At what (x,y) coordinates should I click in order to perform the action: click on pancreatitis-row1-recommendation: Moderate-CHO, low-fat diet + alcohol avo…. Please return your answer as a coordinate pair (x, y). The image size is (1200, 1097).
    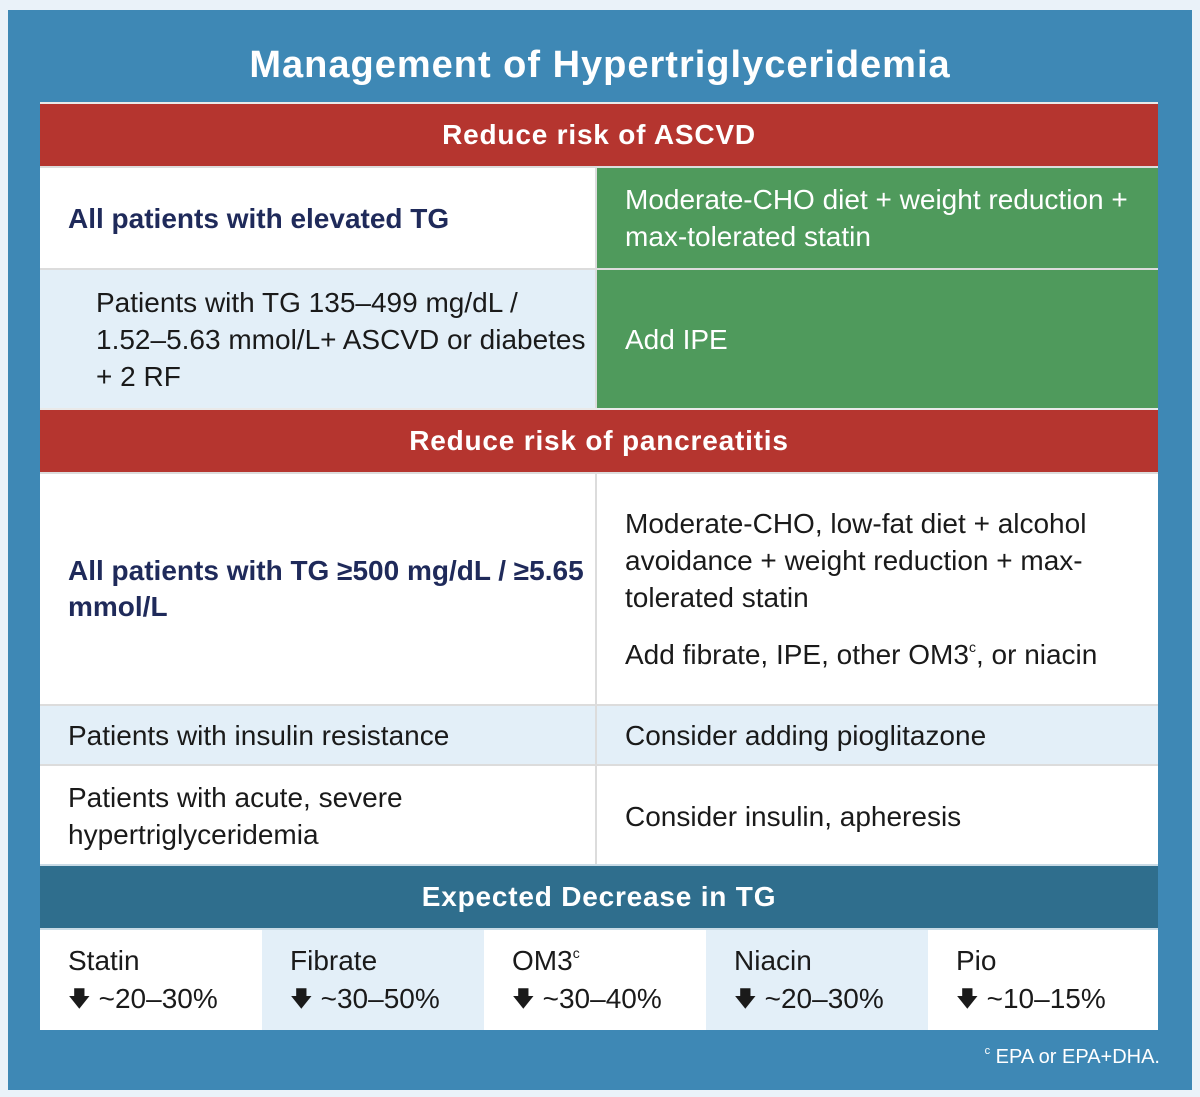
    Looking at the image, I should click on (876, 589).